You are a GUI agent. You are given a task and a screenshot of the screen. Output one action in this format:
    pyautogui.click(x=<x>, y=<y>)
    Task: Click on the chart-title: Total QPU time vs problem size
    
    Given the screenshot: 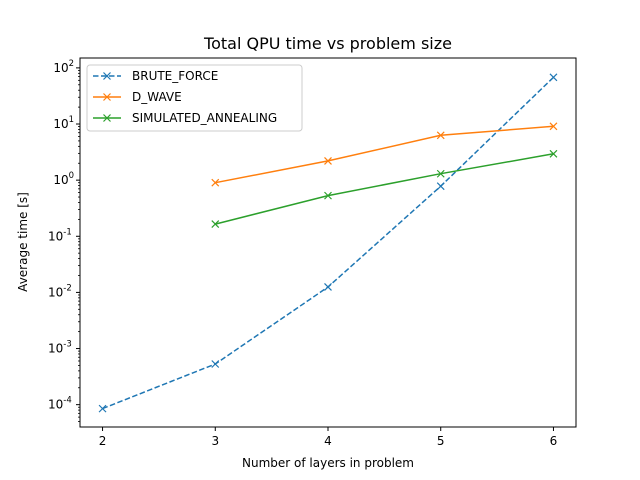 What is the action you would take?
    pyautogui.click(x=327, y=43)
    